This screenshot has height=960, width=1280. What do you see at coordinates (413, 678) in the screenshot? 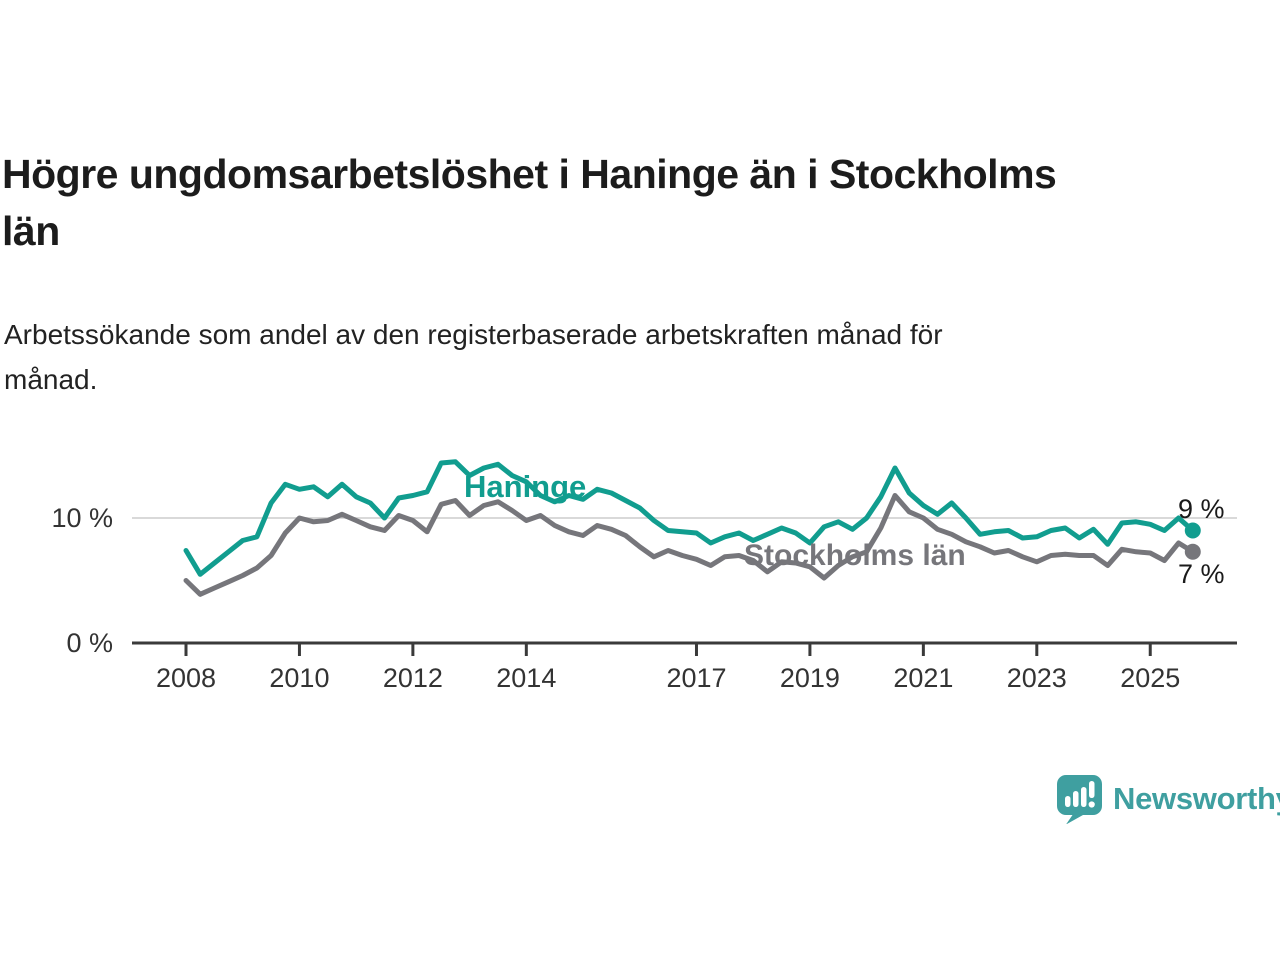
I see `x-tick-label-2012: 2012` at bounding box center [413, 678].